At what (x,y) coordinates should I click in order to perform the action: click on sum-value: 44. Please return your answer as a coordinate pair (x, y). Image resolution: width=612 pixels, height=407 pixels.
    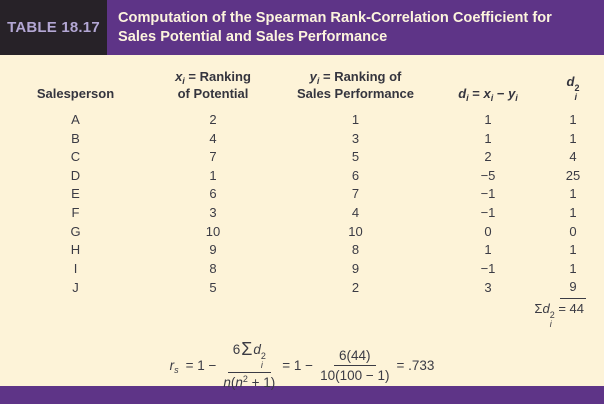
    Looking at the image, I should click on (576, 308).